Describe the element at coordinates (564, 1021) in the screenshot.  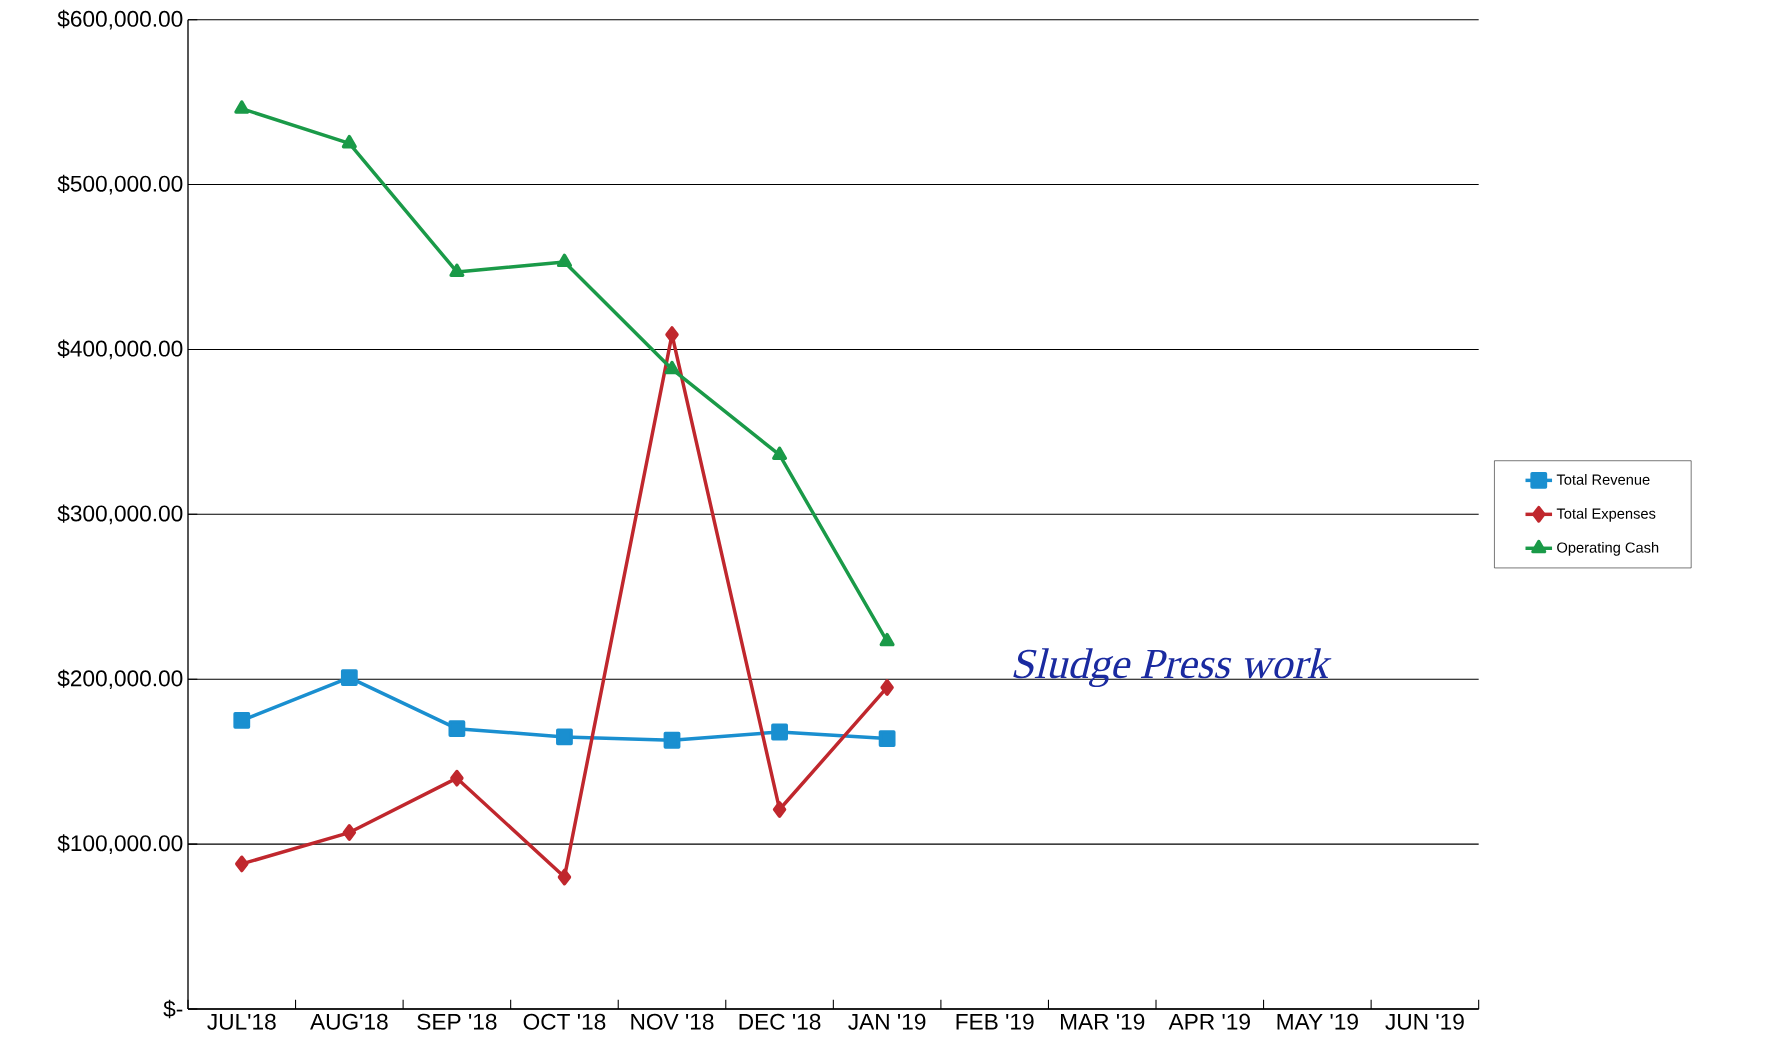
I see `x-tick-label: OCT '18` at that location.